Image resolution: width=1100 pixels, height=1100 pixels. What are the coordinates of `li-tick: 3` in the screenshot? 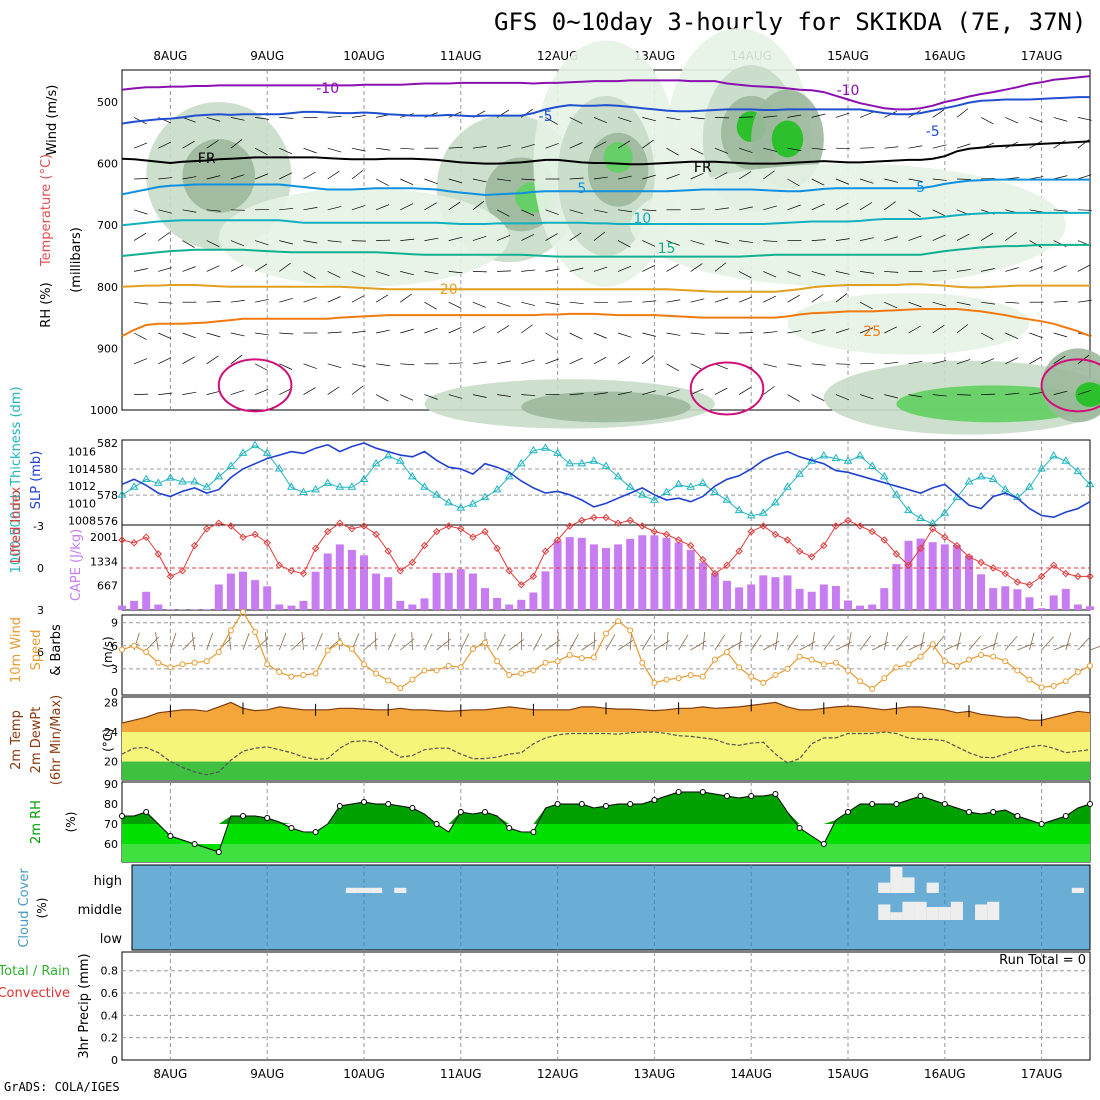 It's located at (40, 610).